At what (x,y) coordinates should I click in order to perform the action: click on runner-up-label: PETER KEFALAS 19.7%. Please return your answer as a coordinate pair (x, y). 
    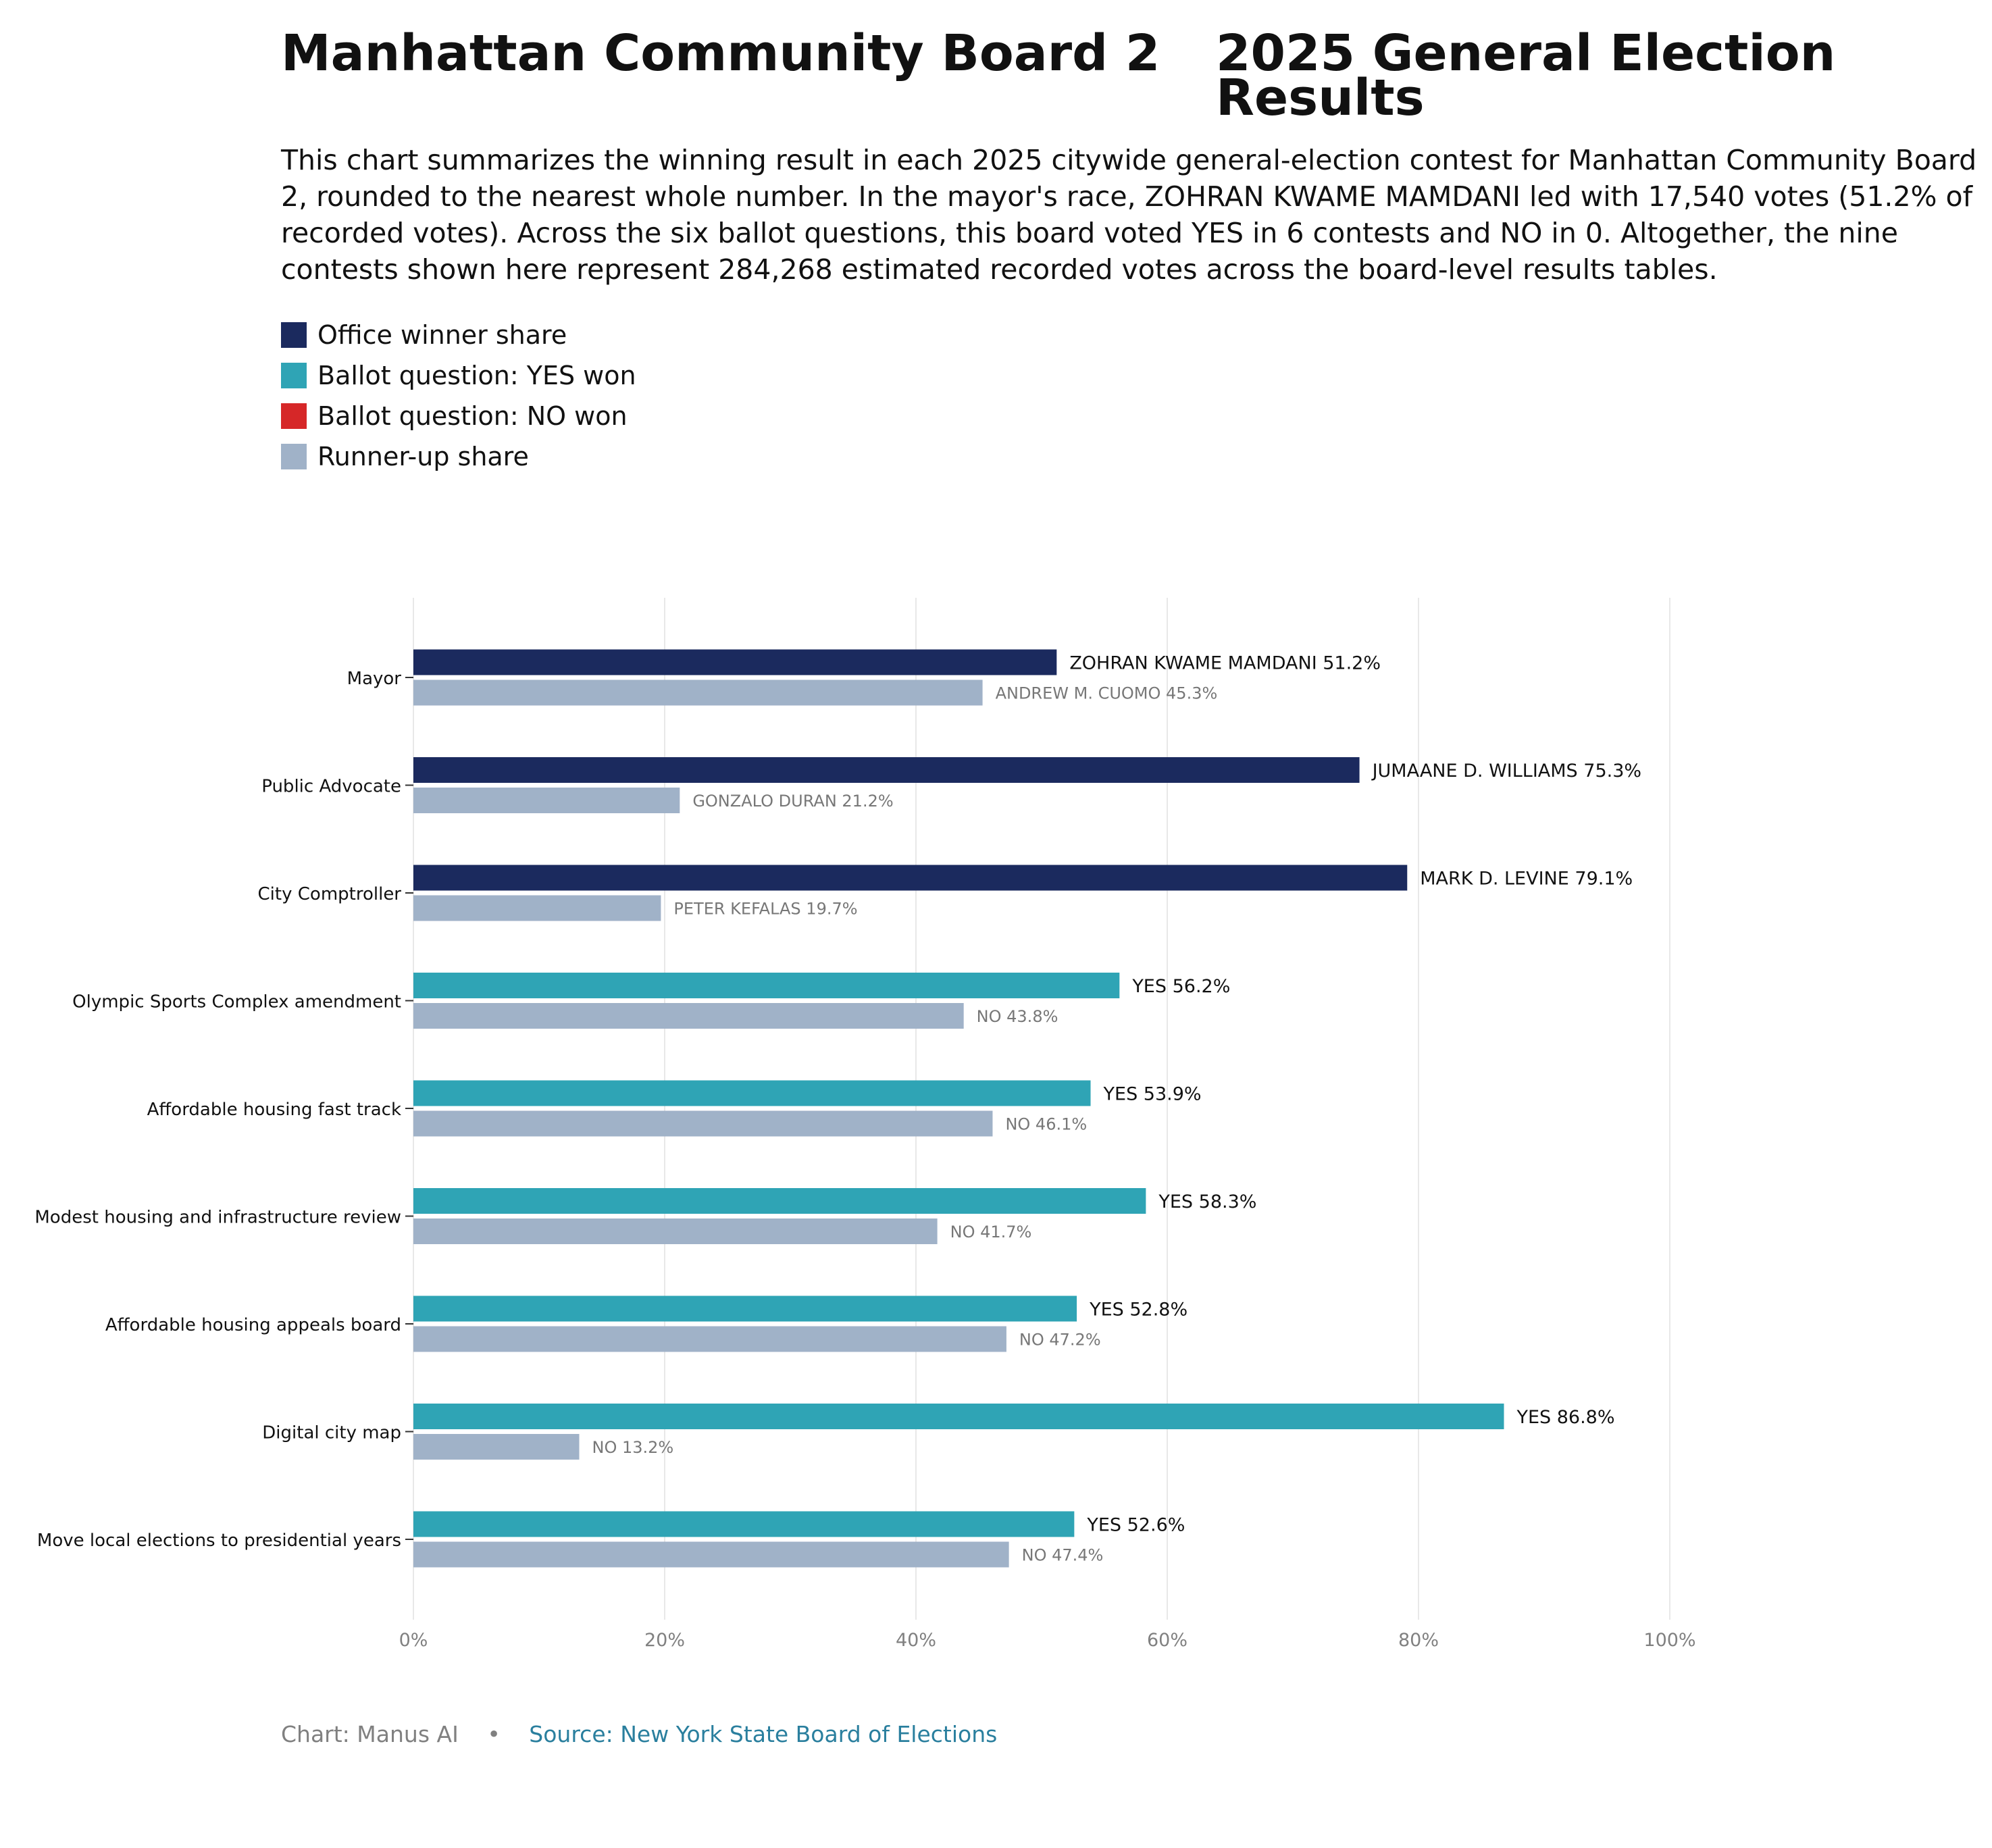
    Looking at the image, I should click on (765, 909).